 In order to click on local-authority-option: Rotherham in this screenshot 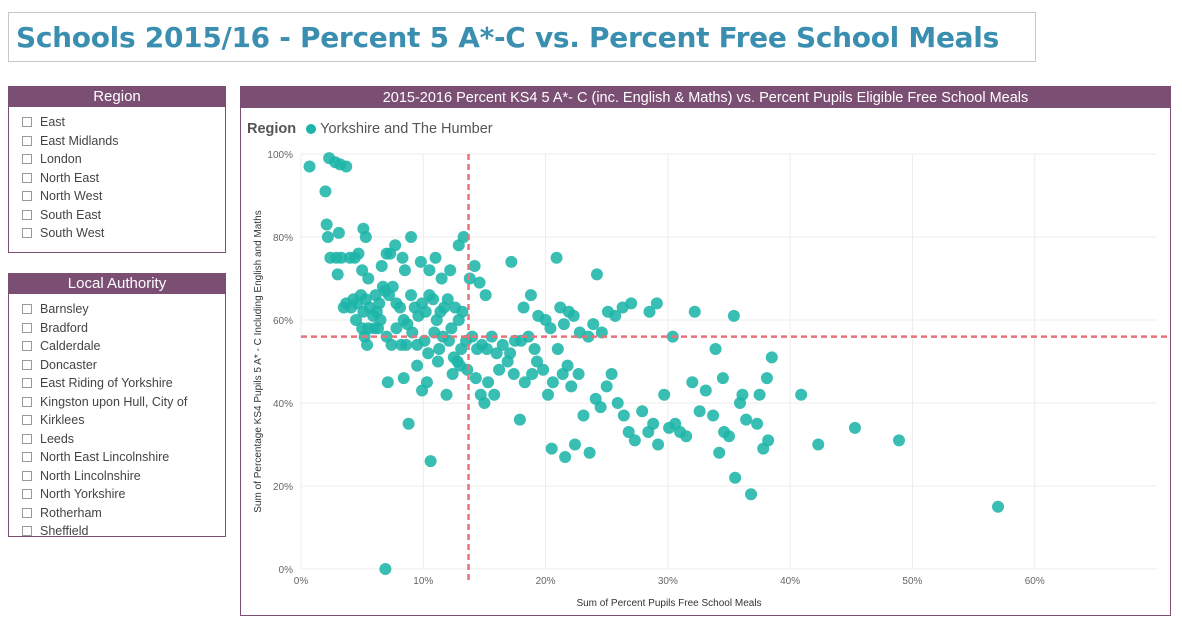, I will do `click(123, 513)`.